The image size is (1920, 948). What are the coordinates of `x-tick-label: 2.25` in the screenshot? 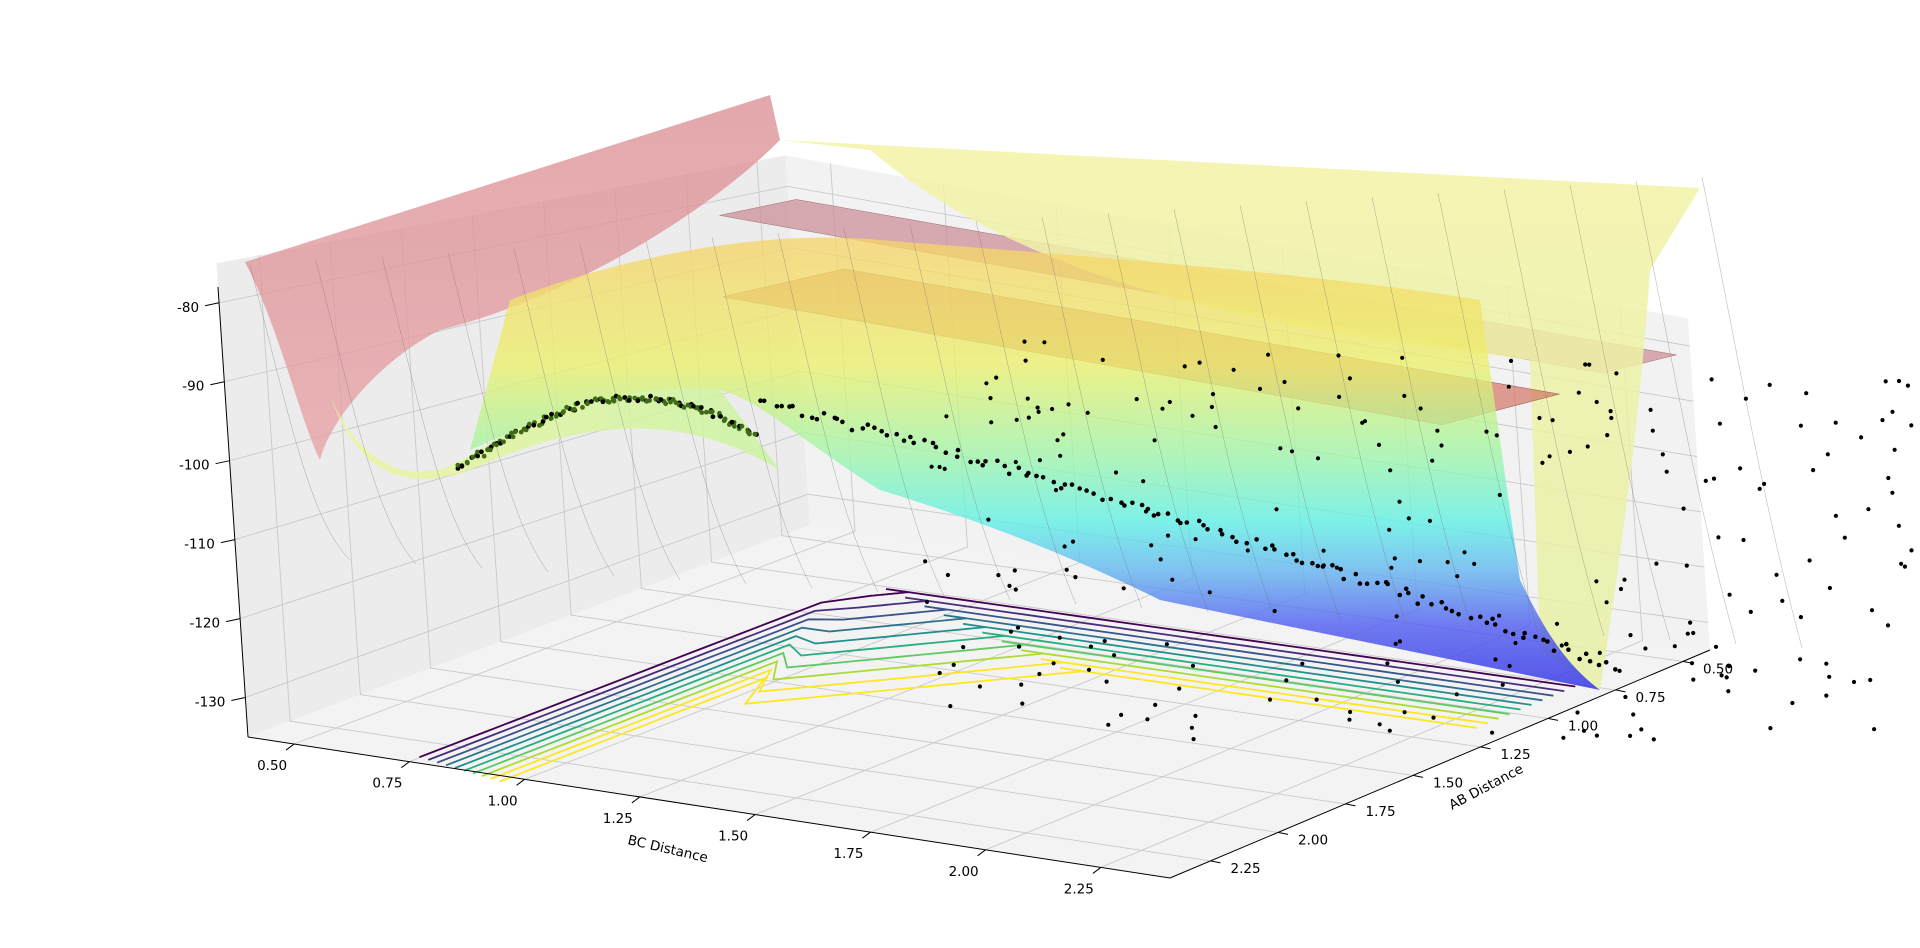 It's located at (1079, 889).